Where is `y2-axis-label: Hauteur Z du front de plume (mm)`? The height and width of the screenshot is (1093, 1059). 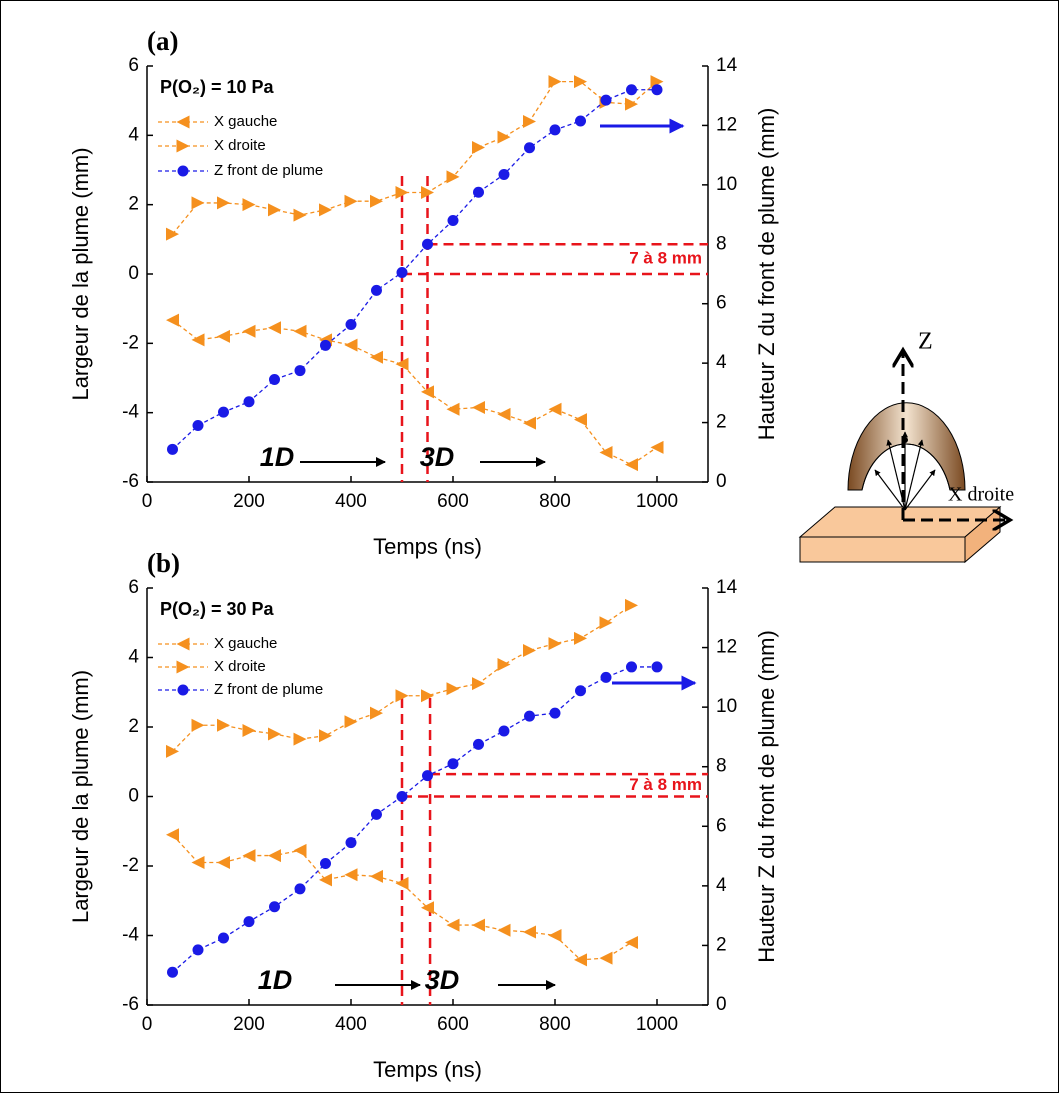
y2-axis-label: Hauteur Z du front de plume (mm) is located at coordinates (766, 796).